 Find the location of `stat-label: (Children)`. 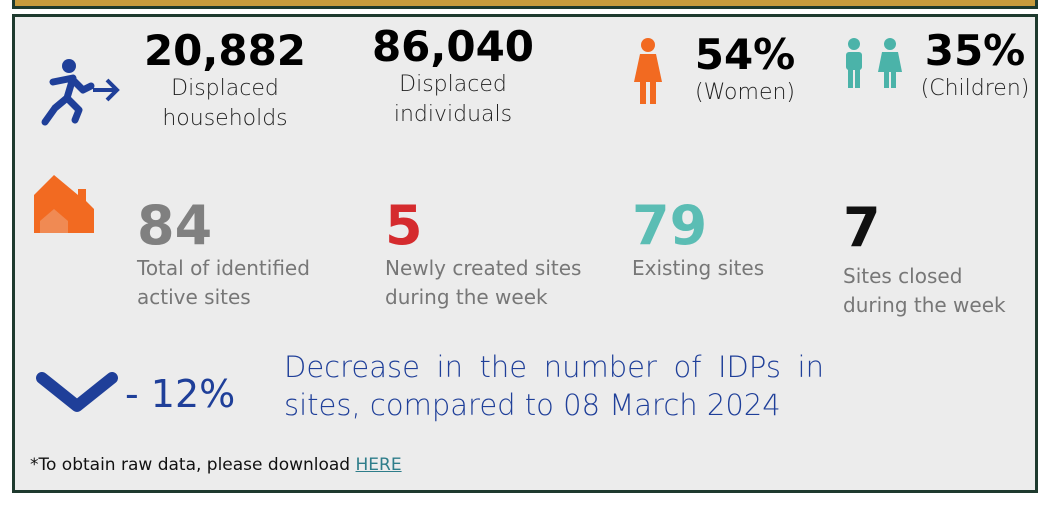

stat-label: (Children) is located at coordinates (975, 89).